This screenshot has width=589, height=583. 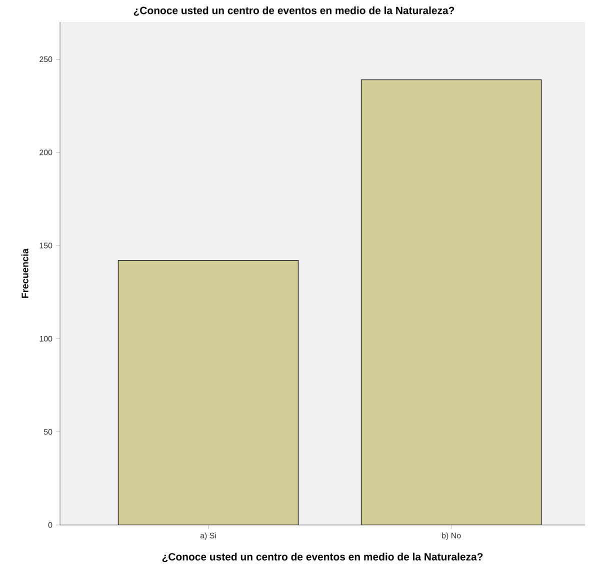 What do you see at coordinates (24, 273) in the screenshot?
I see `y-axis-title: Frecuencia` at bounding box center [24, 273].